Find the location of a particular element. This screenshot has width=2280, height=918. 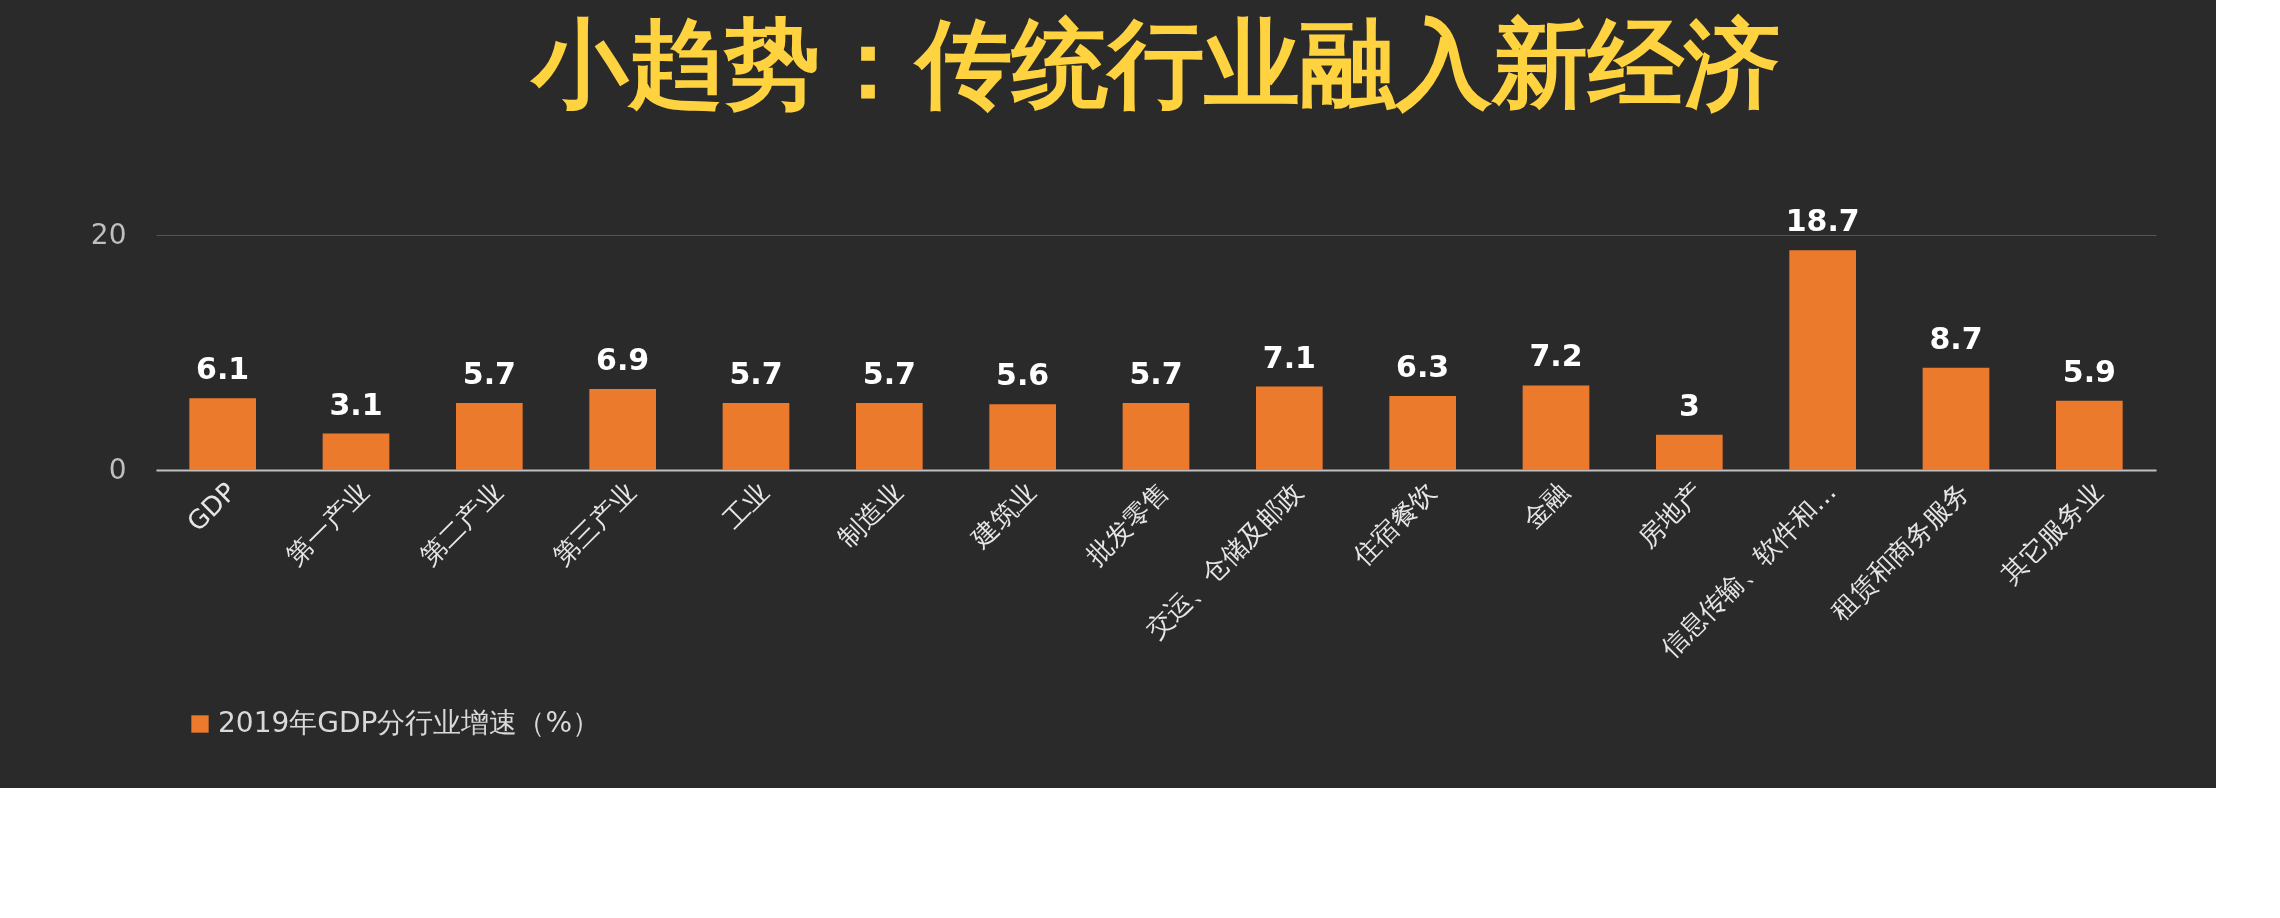

x-tick-label: 第一产业 is located at coordinates (328, 524).